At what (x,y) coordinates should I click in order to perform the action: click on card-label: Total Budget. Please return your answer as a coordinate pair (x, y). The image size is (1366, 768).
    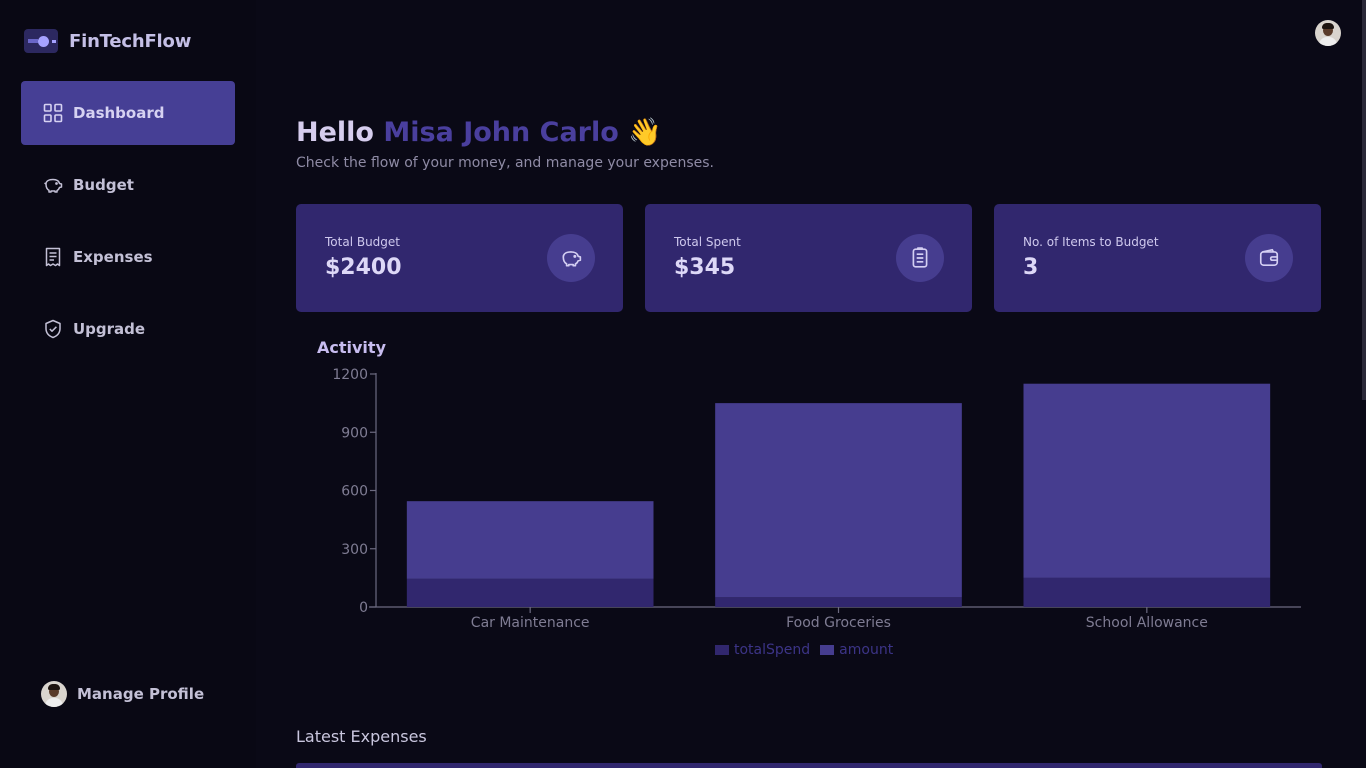
    Looking at the image, I should click on (362, 242).